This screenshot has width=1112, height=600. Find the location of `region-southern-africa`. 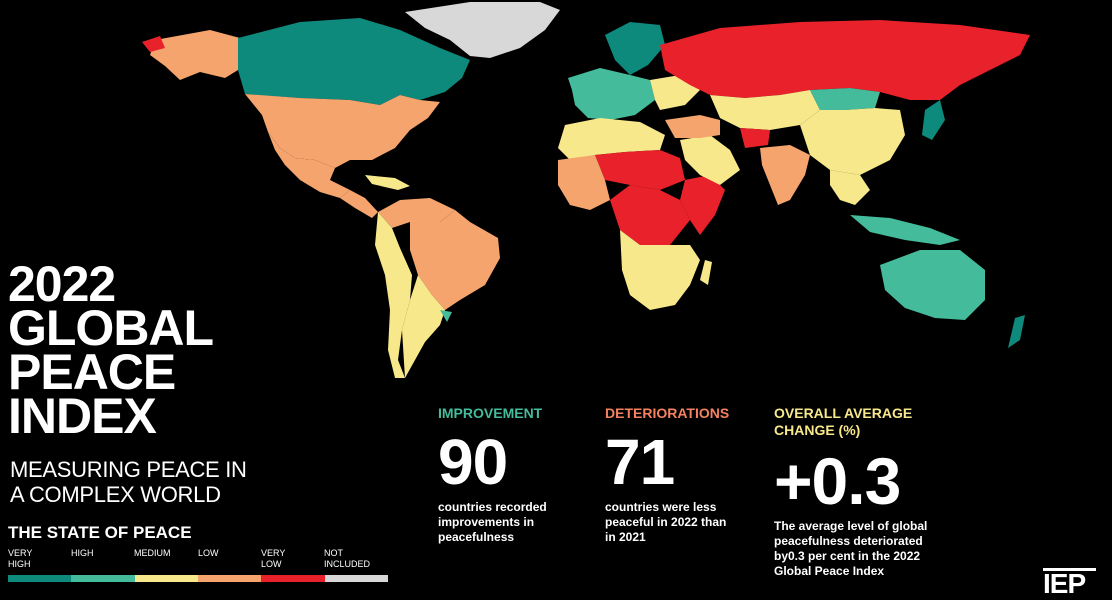

region-southern-africa is located at coordinates (660, 270).